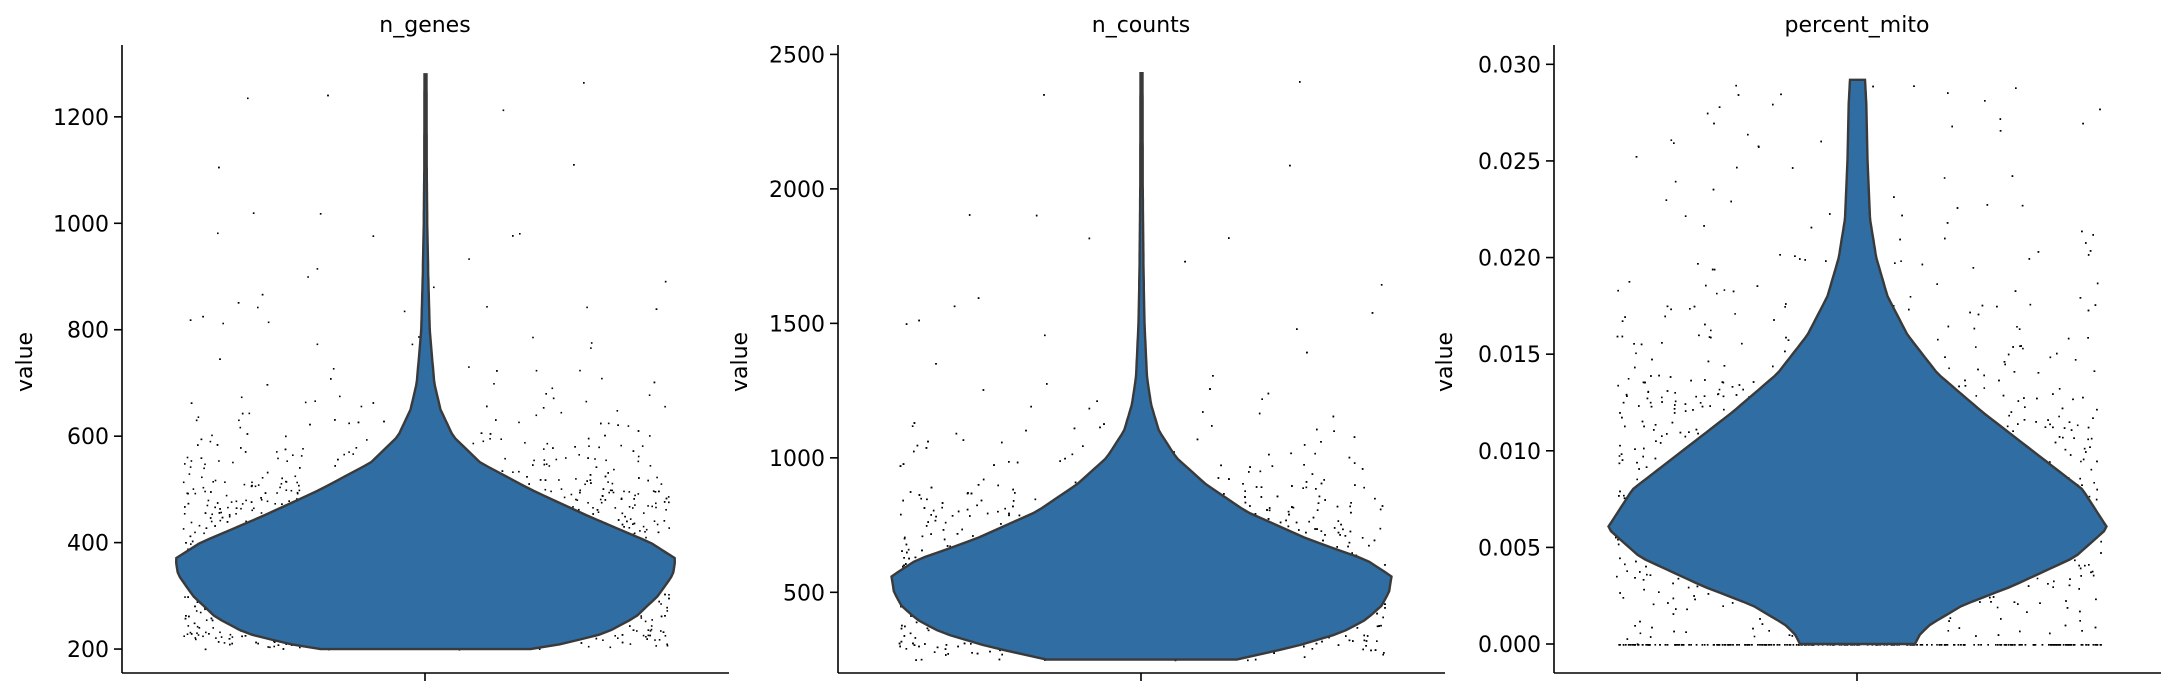 This screenshot has width=2169, height=695. What do you see at coordinates (1141, 25) in the screenshot?
I see `panel-title: n_counts` at bounding box center [1141, 25].